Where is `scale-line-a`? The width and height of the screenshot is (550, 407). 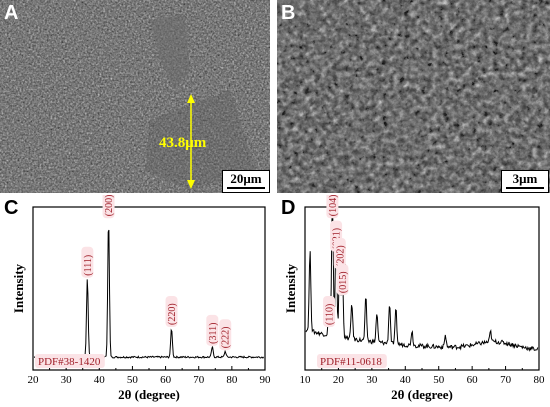 scale-line-a is located at coordinates (246, 188).